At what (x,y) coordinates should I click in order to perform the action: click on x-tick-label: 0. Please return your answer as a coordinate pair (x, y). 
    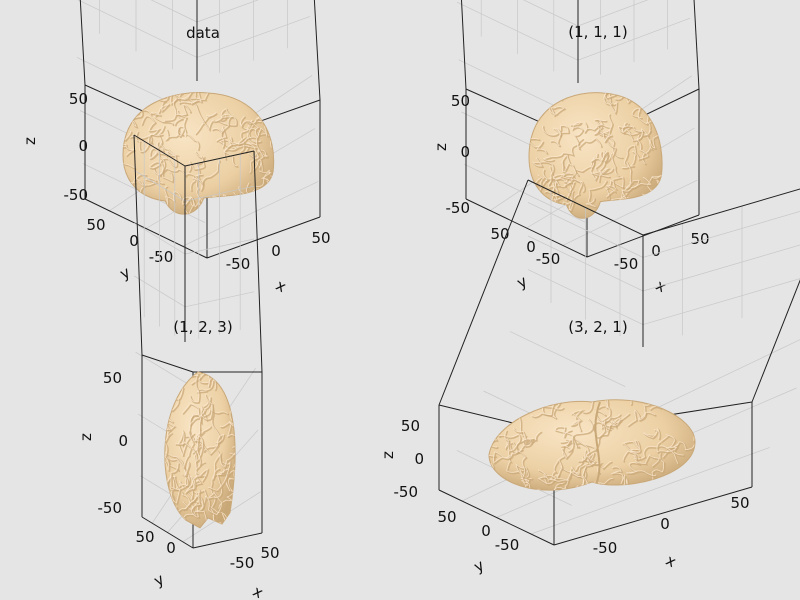
    Looking at the image, I should click on (656, 251).